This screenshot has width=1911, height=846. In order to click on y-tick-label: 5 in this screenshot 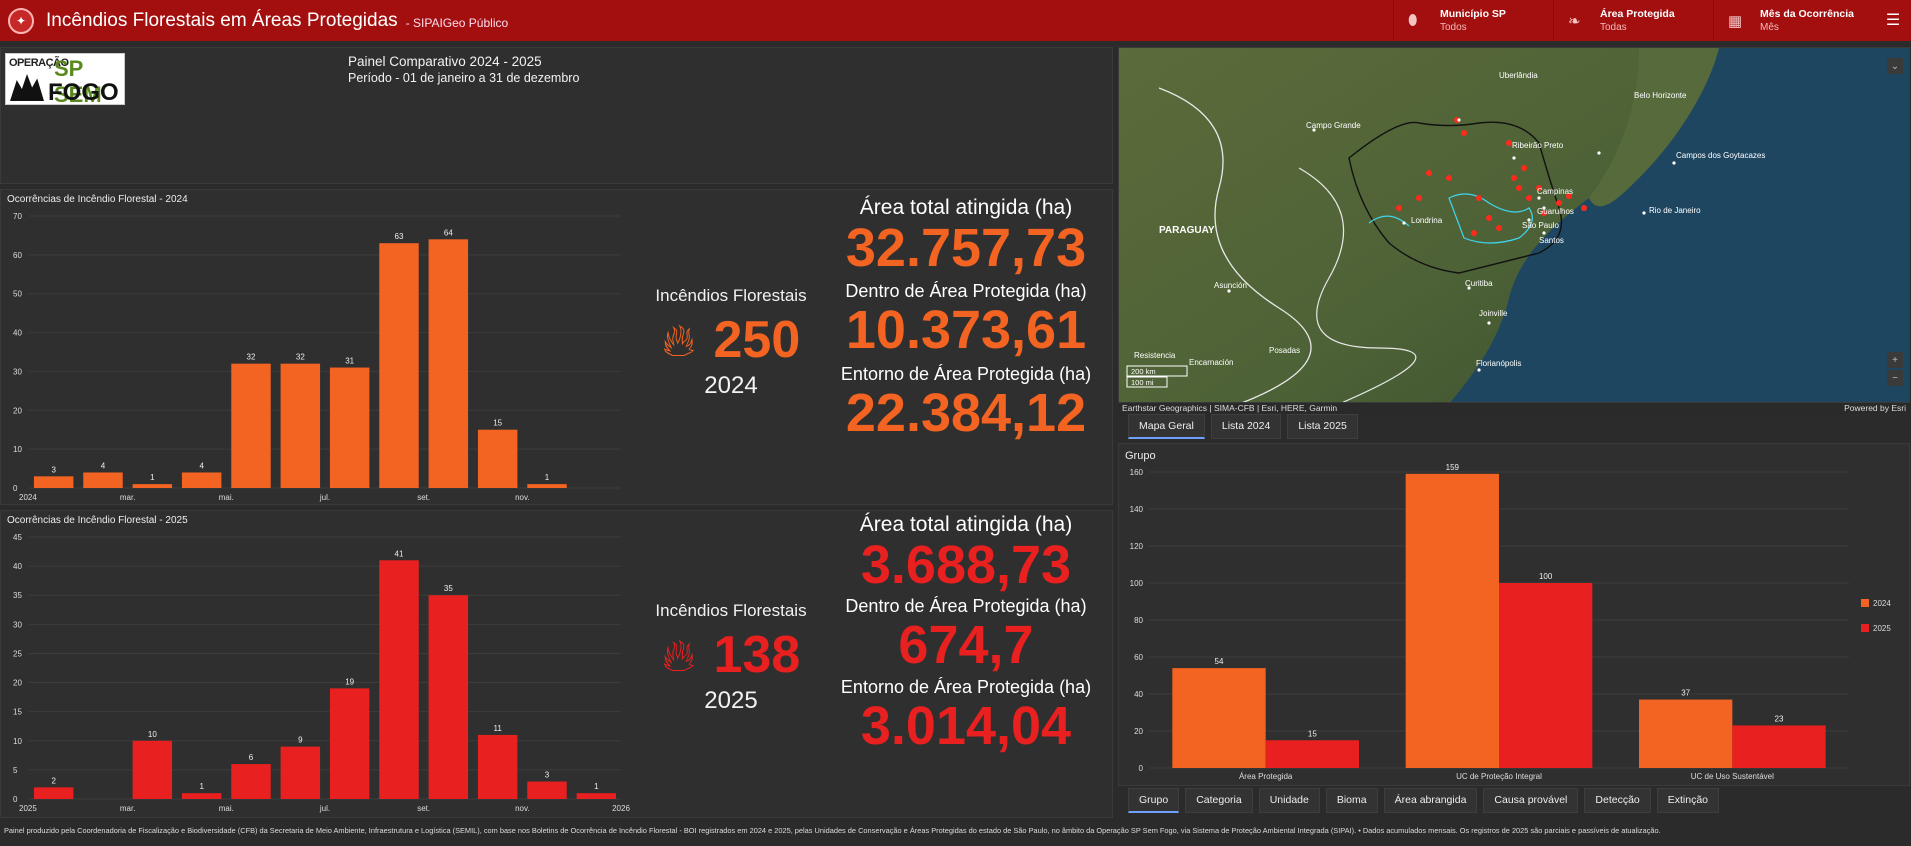, I will do `click(15, 770)`.